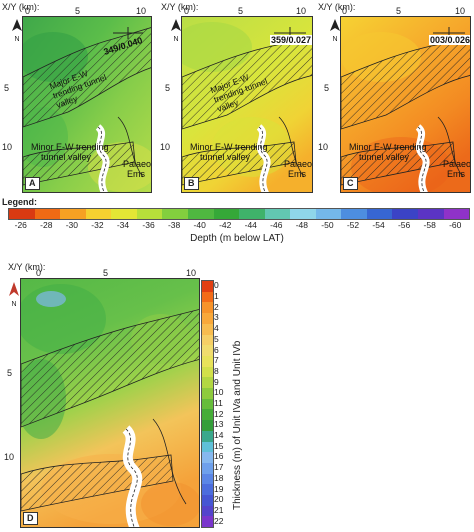  I want to click on minor-valley-label-c-1: Minor E-W trending, so click(388, 147).